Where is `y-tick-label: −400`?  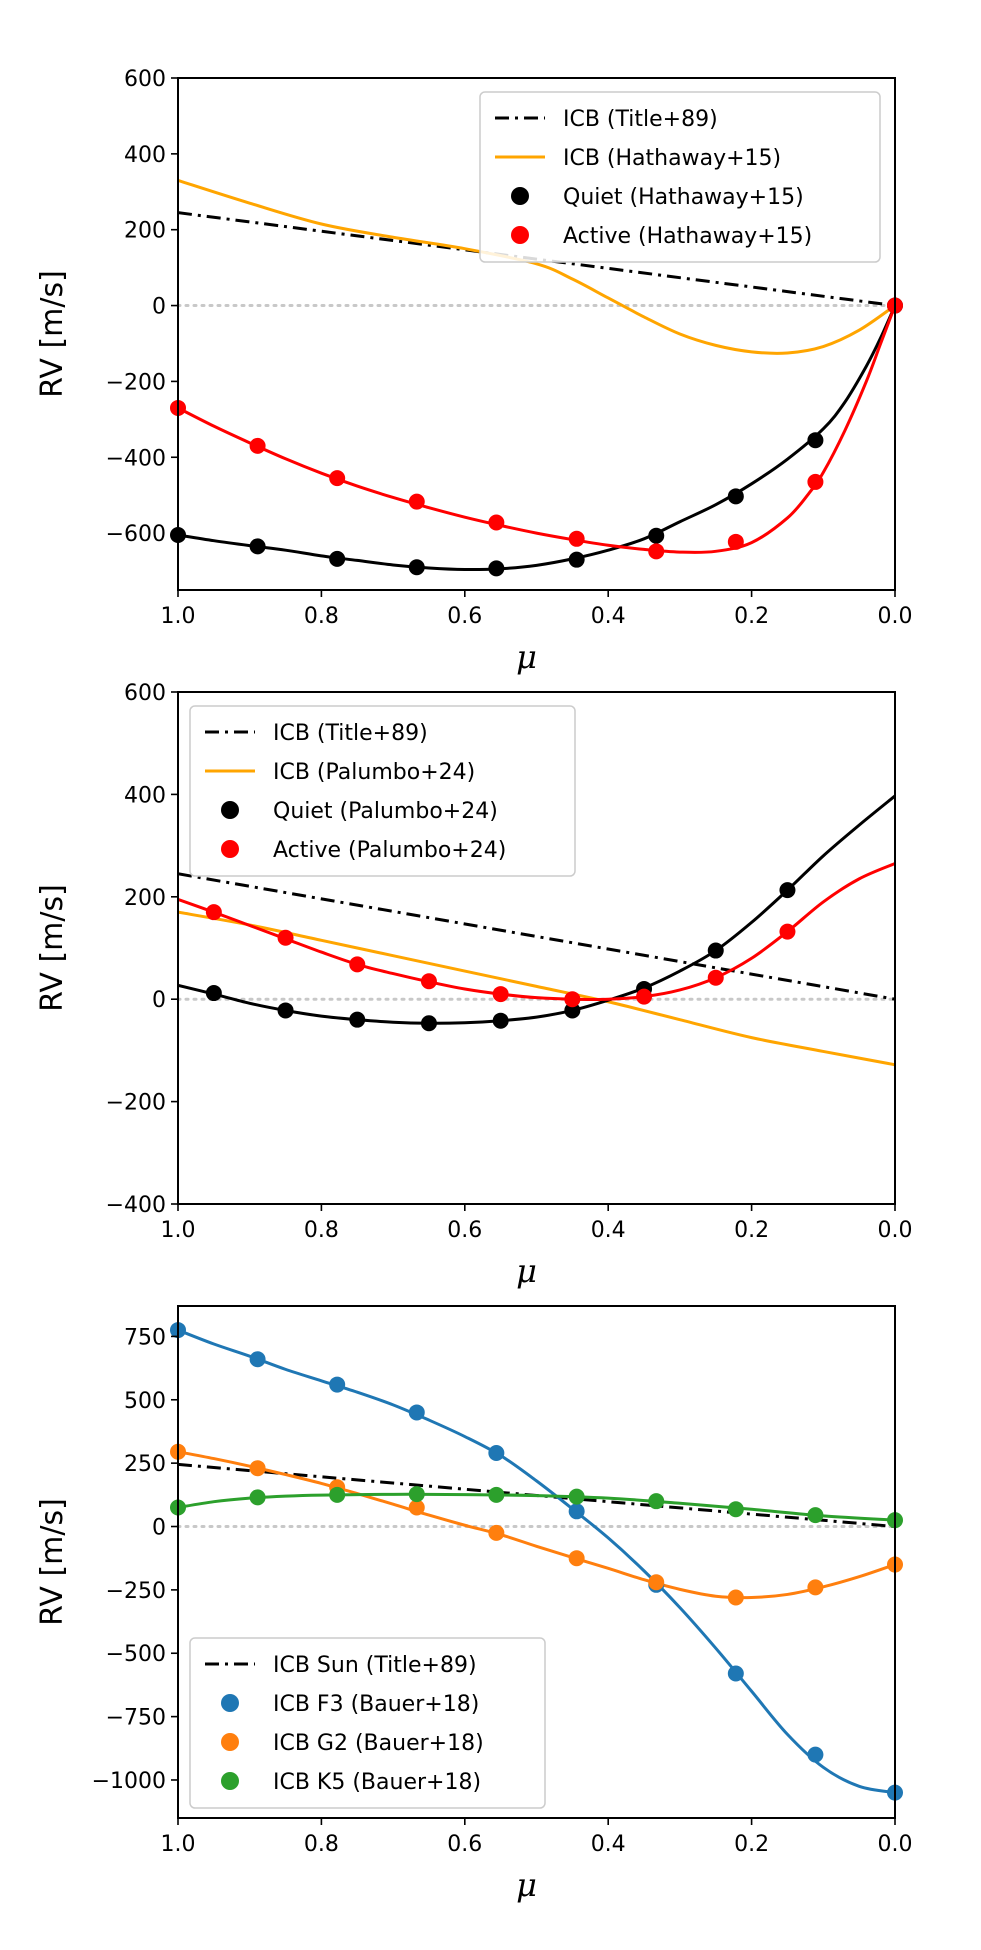
y-tick-label: −400 is located at coordinates (136, 1205).